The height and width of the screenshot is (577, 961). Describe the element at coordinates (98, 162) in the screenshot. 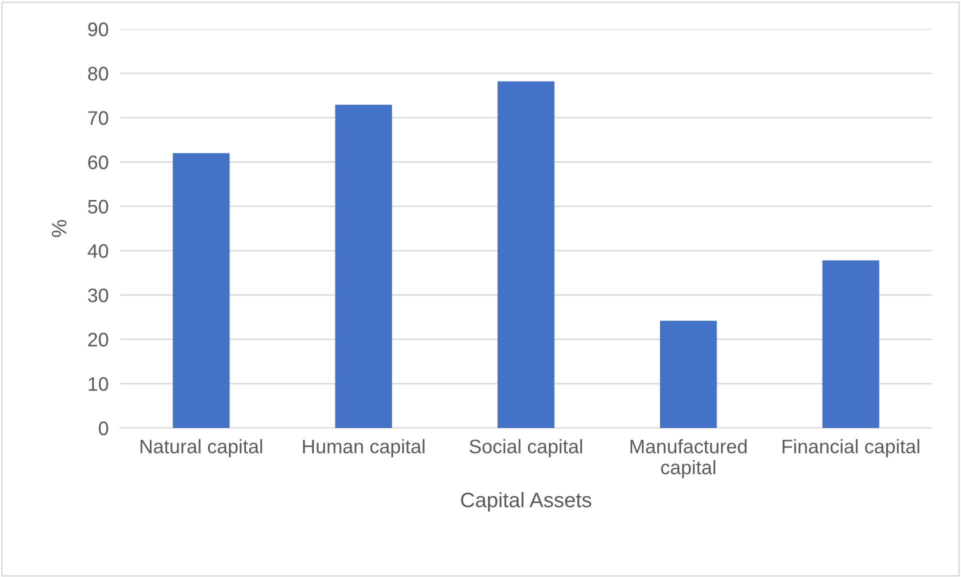

I see `y-tick-label: 60` at that location.